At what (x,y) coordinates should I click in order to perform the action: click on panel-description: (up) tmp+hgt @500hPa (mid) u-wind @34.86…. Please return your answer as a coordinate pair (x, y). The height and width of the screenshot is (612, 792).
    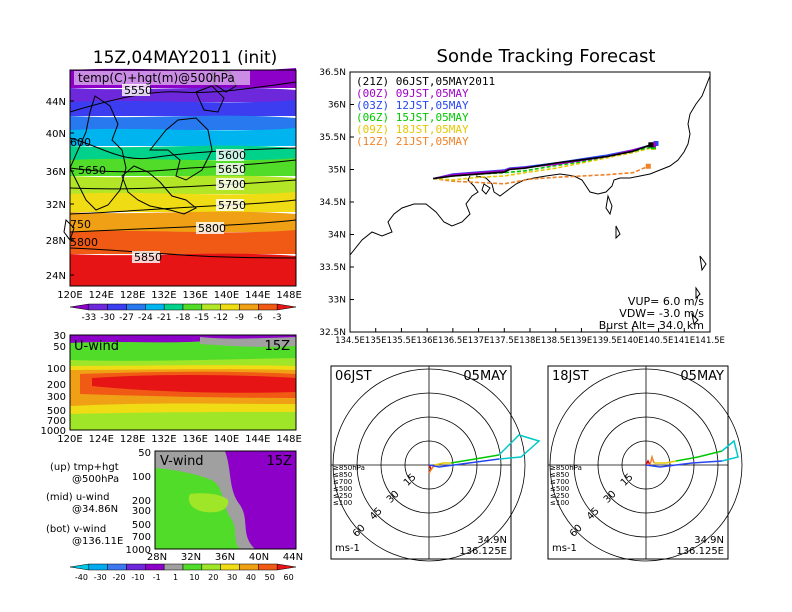
    Looking at the image, I should click on (84, 504).